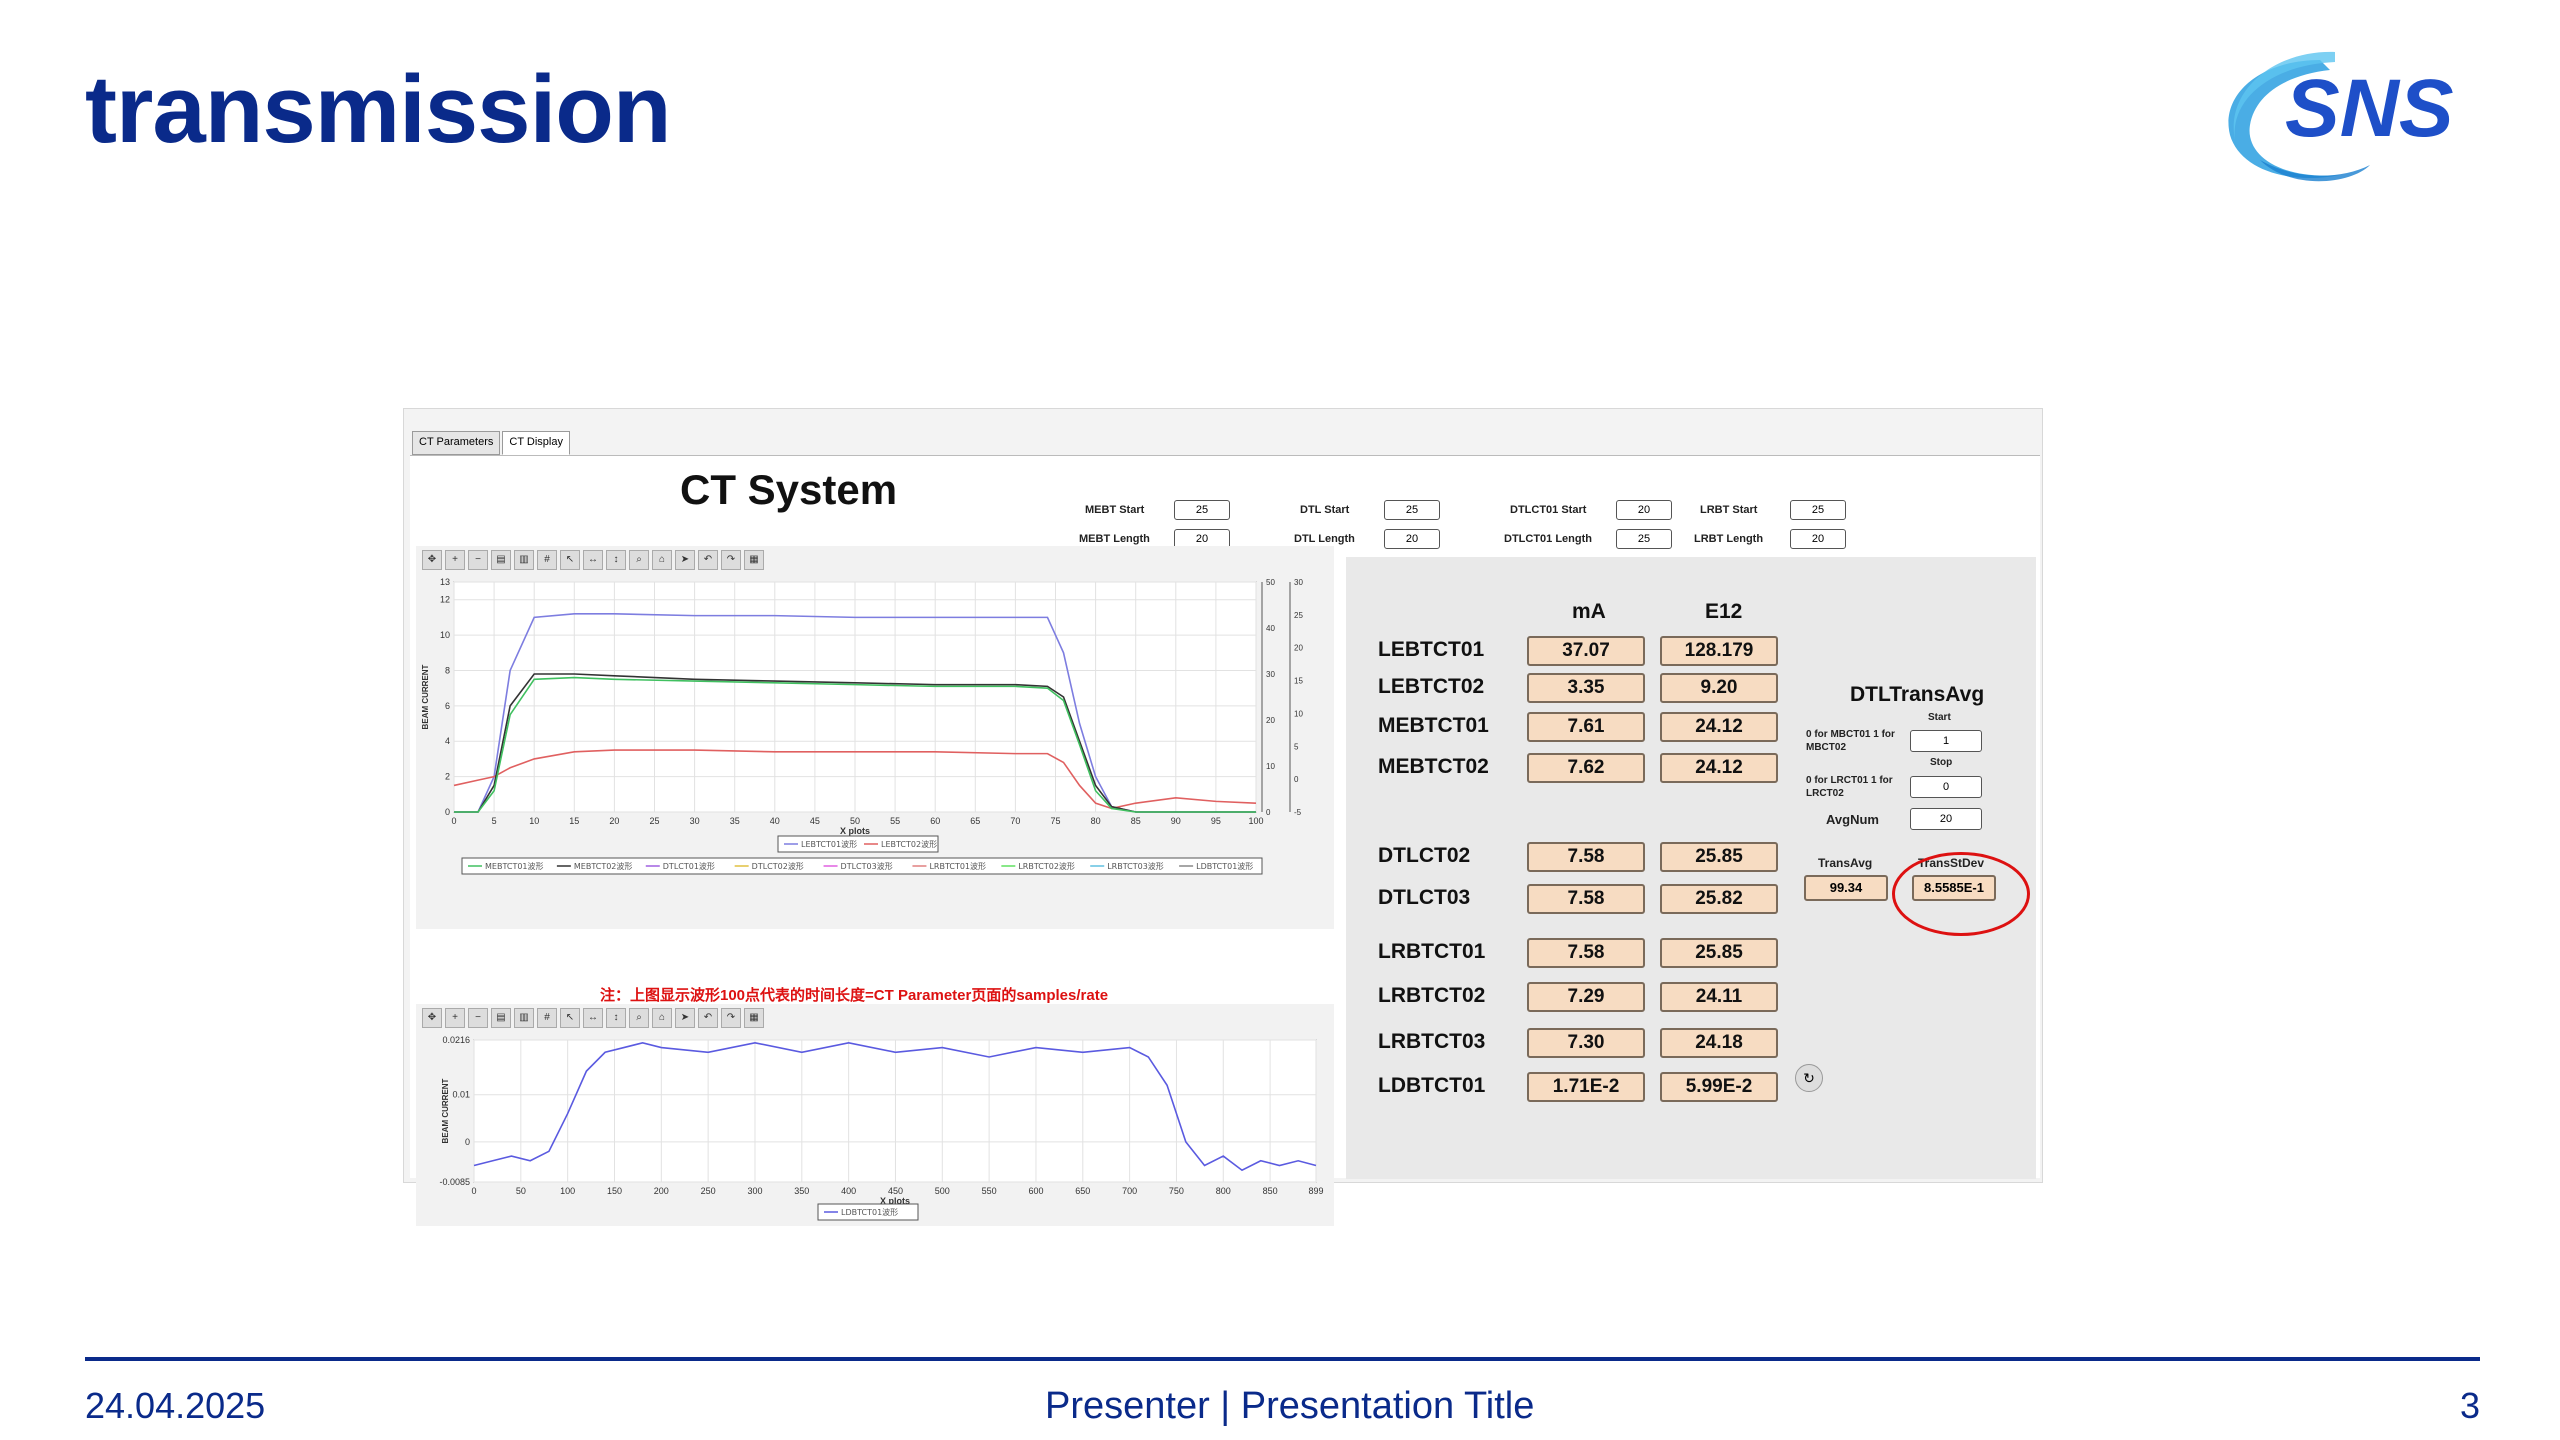  What do you see at coordinates (654, 821) in the screenshot?
I see `x-tick-label: 25` at bounding box center [654, 821].